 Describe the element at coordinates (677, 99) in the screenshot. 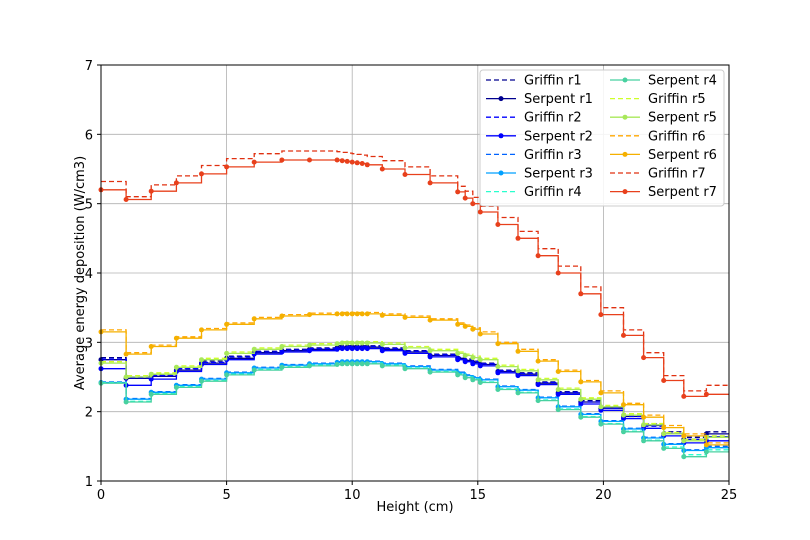

I see `legend-label: Griffin r5` at that location.